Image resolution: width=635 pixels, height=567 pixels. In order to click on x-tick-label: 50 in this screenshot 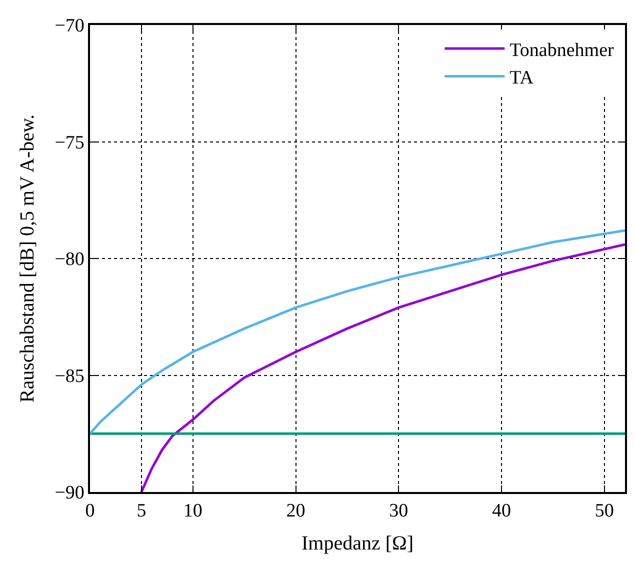, I will do `click(604, 511)`.